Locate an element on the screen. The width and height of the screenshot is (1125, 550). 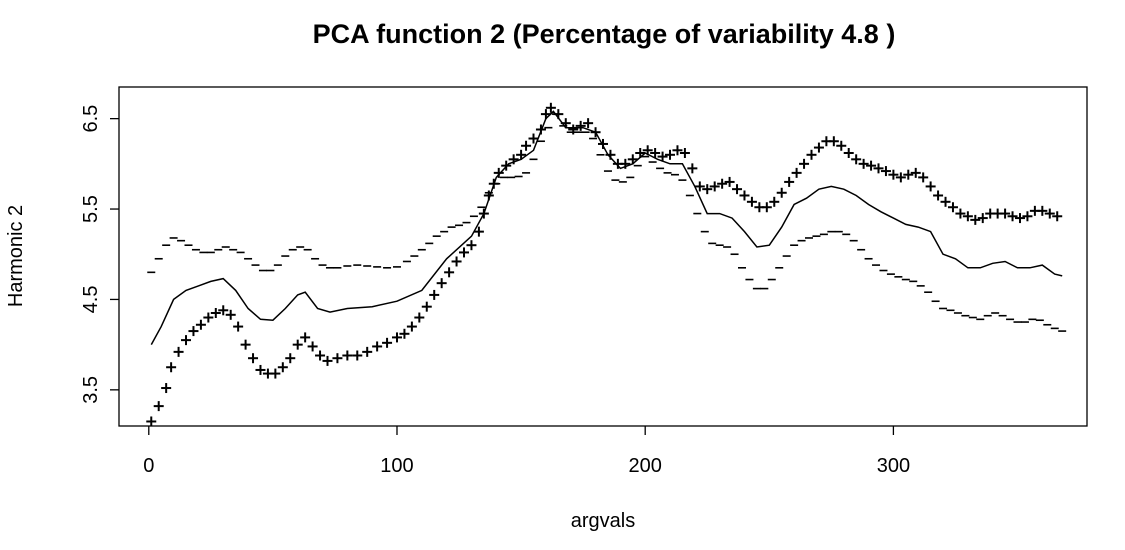
x-tick-label: 0 is located at coordinates (148, 466).